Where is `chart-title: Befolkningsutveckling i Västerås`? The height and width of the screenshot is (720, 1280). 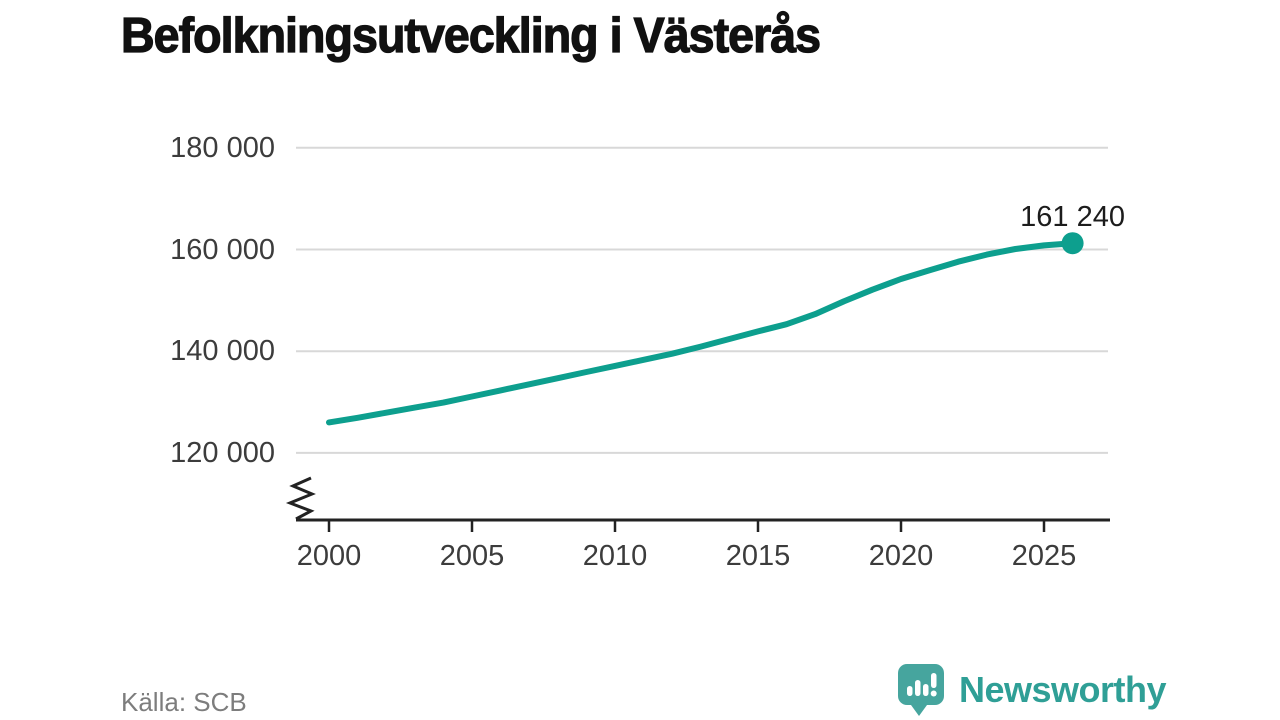 chart-title: Befolkningsutveckling i Västerås is located at coordinates (470, 35).